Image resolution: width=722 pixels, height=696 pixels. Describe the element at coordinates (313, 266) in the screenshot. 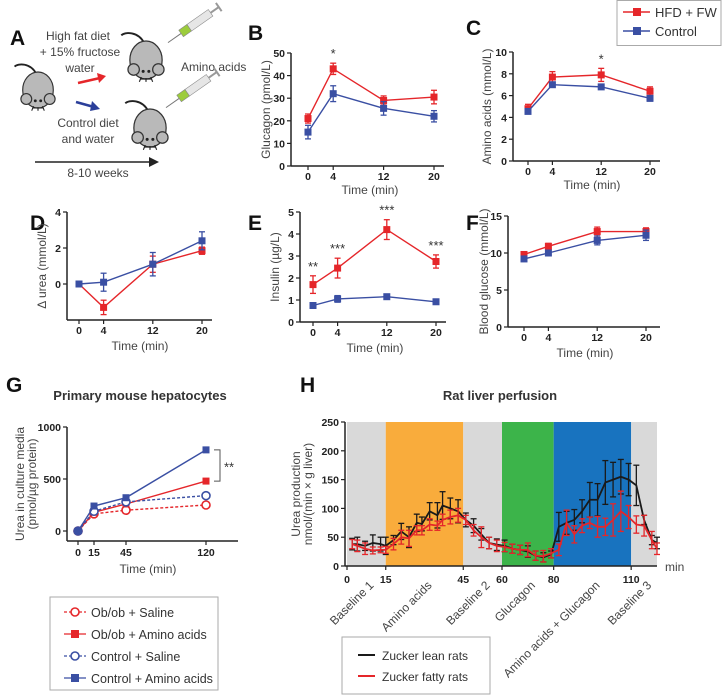

I see `significance-marker: **` at that location.